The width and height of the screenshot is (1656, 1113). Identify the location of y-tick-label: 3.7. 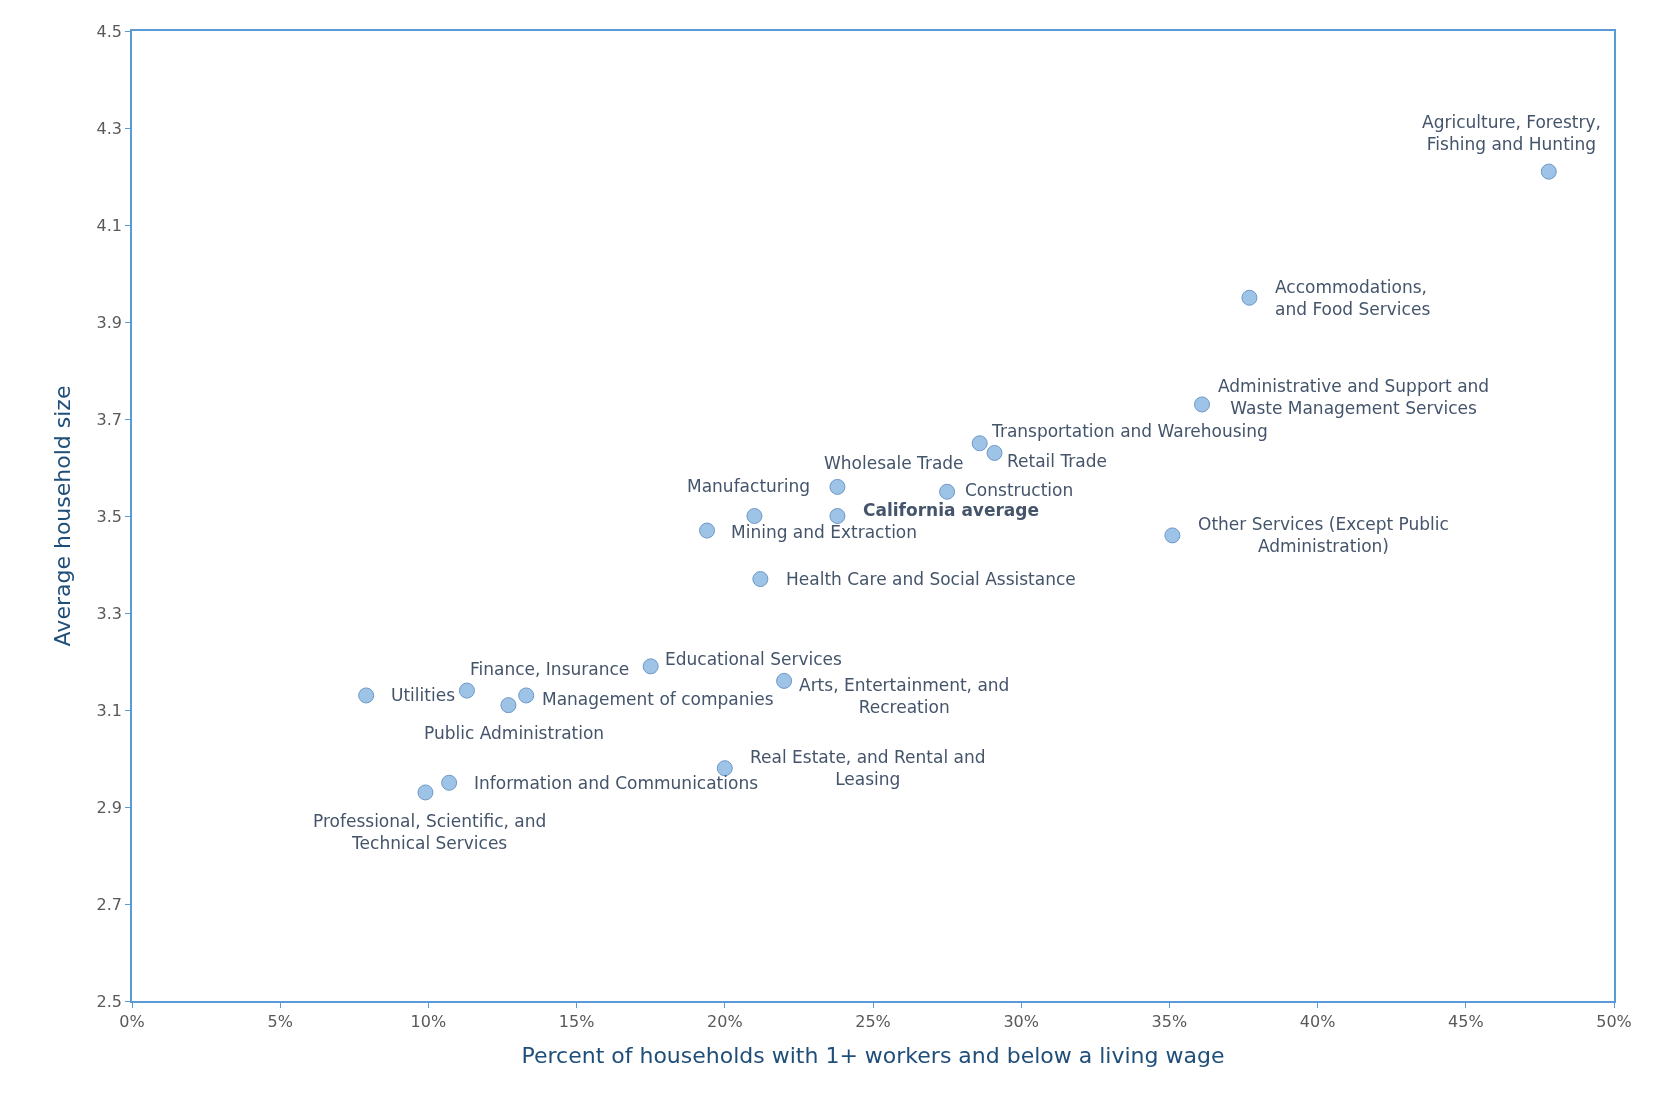
(109, 419).